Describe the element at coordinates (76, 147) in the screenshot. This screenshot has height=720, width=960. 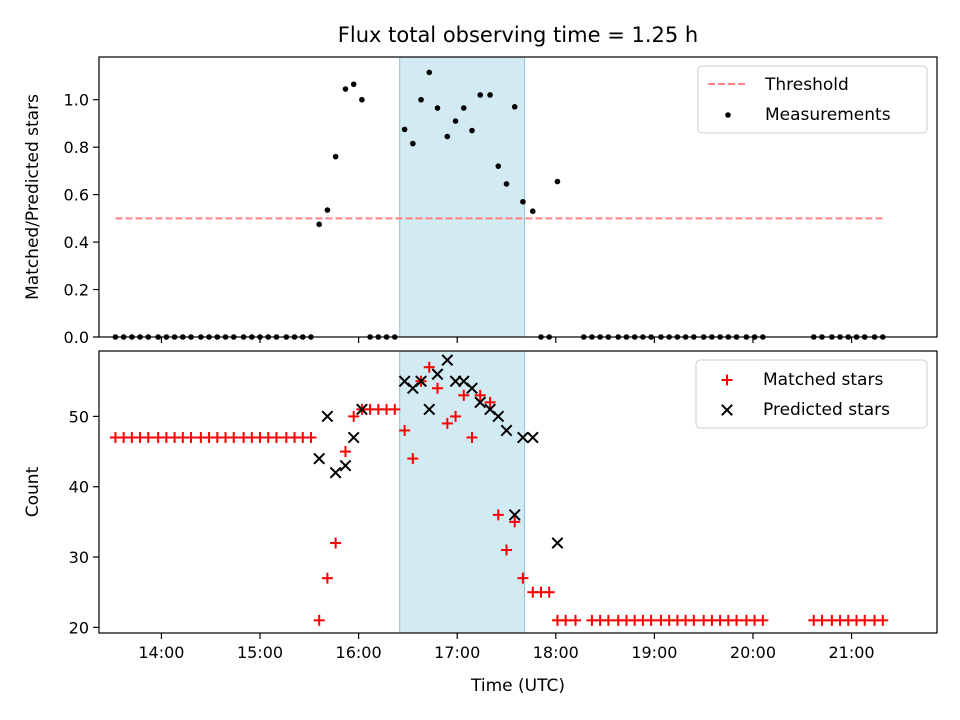
I see `top-y-tick-label: 0.8` at that location.